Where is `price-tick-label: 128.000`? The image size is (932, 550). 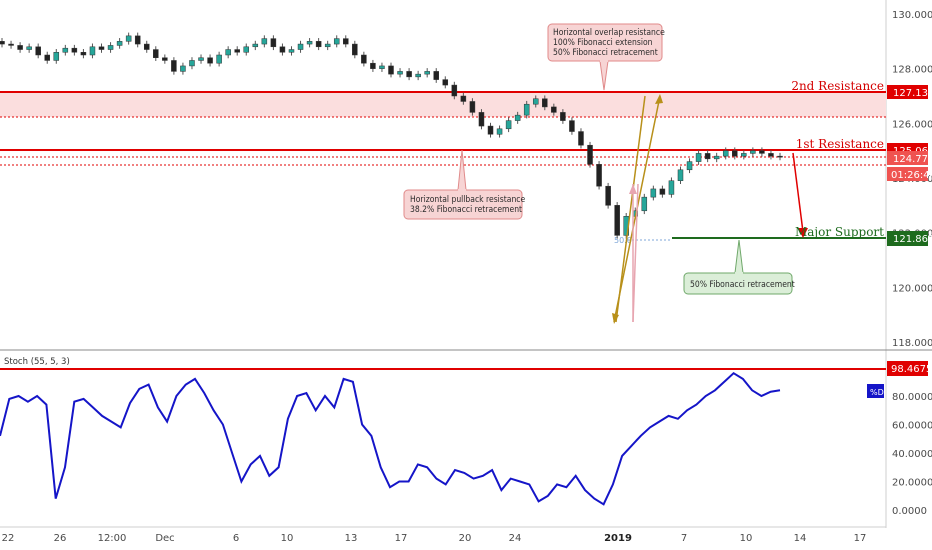 price-tick-label: 128.000 is located at coordinates (912, 70).